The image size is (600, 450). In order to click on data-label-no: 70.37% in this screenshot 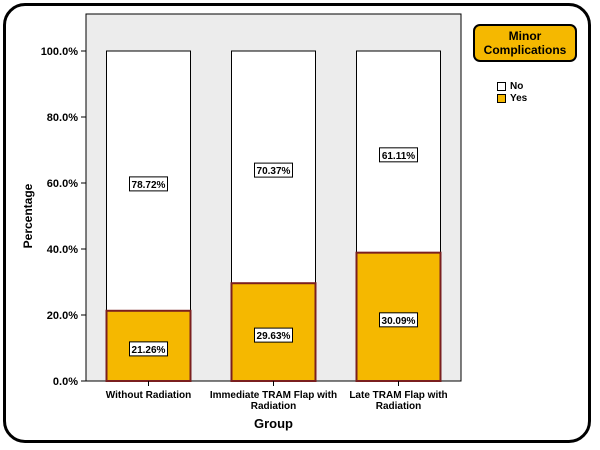, I will do `click(274, 171)`.